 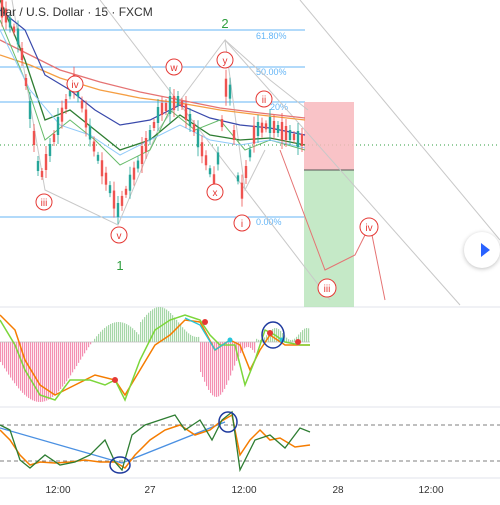 I want to click on short-position-stop-zone, so click(x=329, y=136).